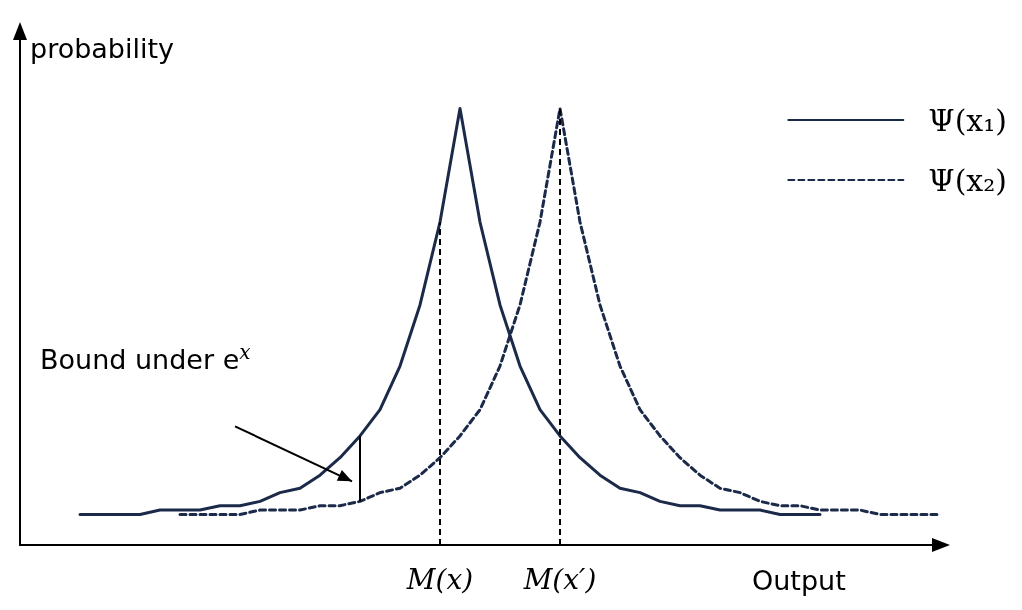 The height and width of the screenshot is (610, 1022). Describe the element at coordinates (799, 580) in the screenshot. I see `x-axis-title: Output` at that location.